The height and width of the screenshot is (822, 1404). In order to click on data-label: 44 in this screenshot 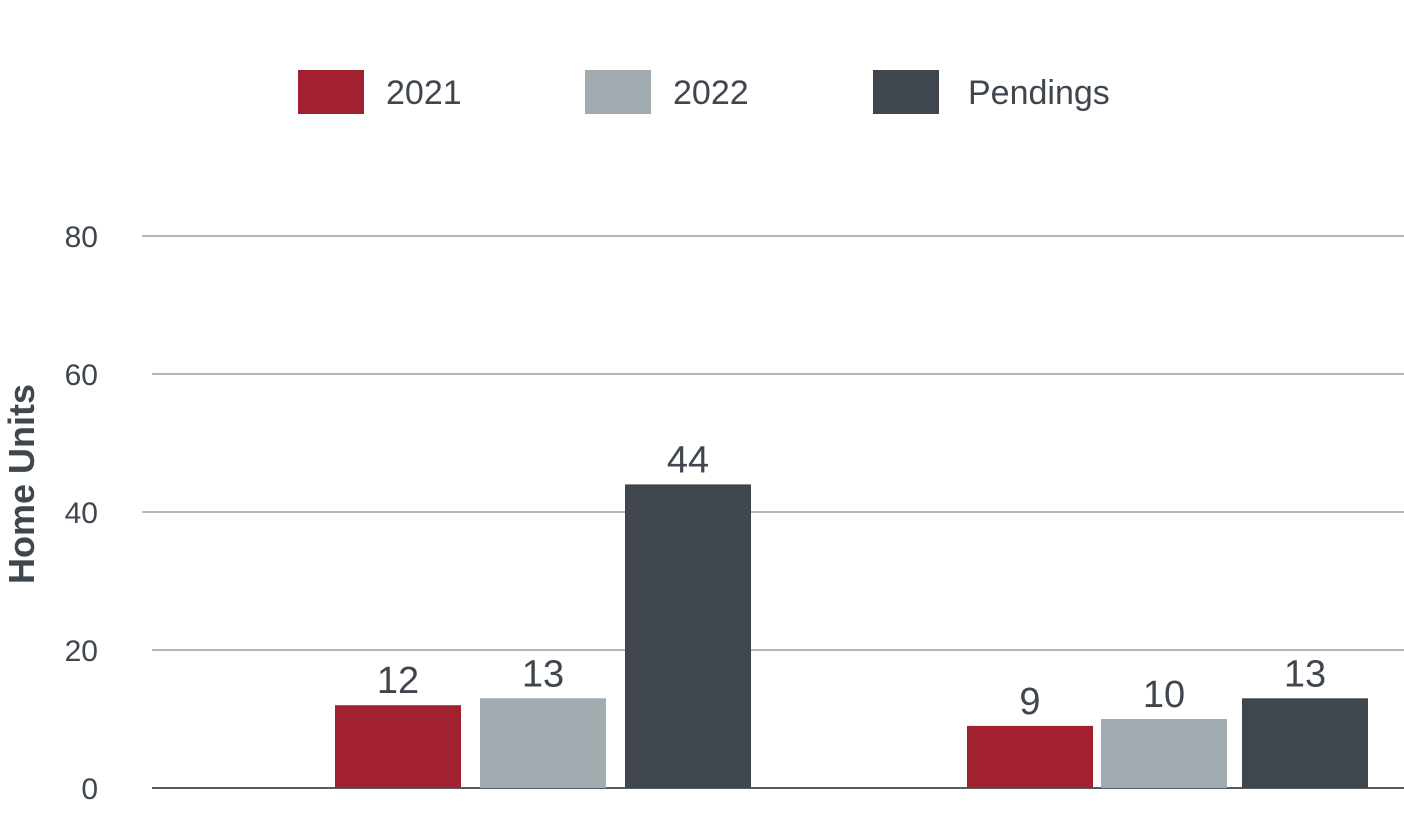, I will do `click(688, 460)`.